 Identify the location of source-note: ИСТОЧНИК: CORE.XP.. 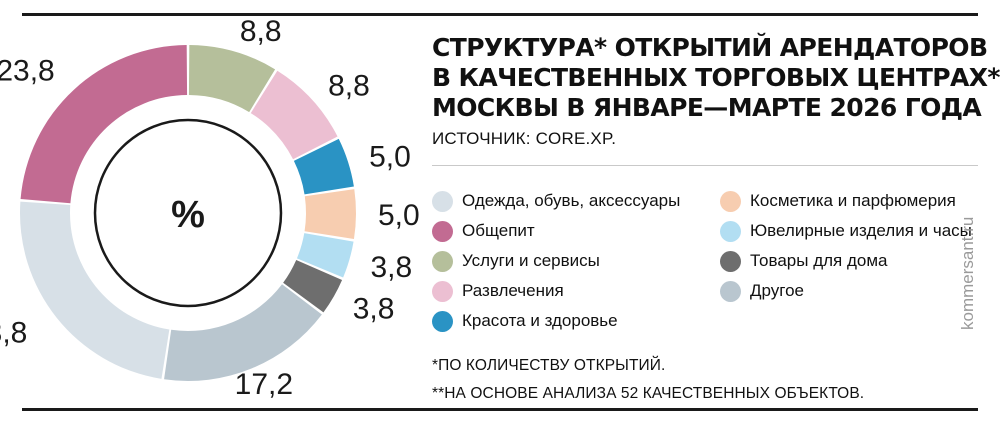
(524, 138).